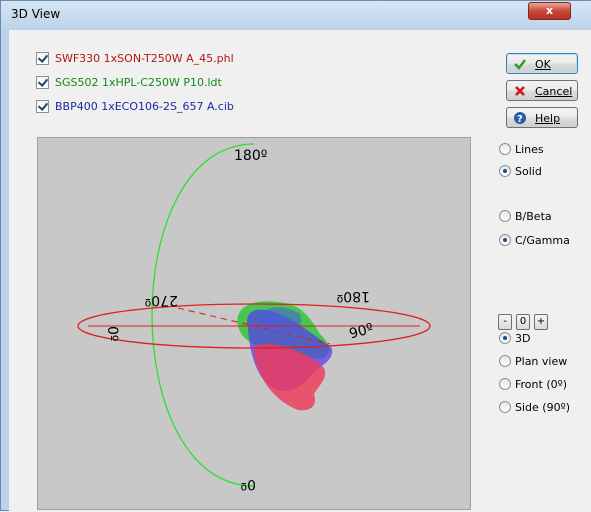 The width and height of the screenshot is (591, 512). Describe the element at coordinates (528, 171) in the screenshot. I see `radio-solid-label: Solid` at that location.